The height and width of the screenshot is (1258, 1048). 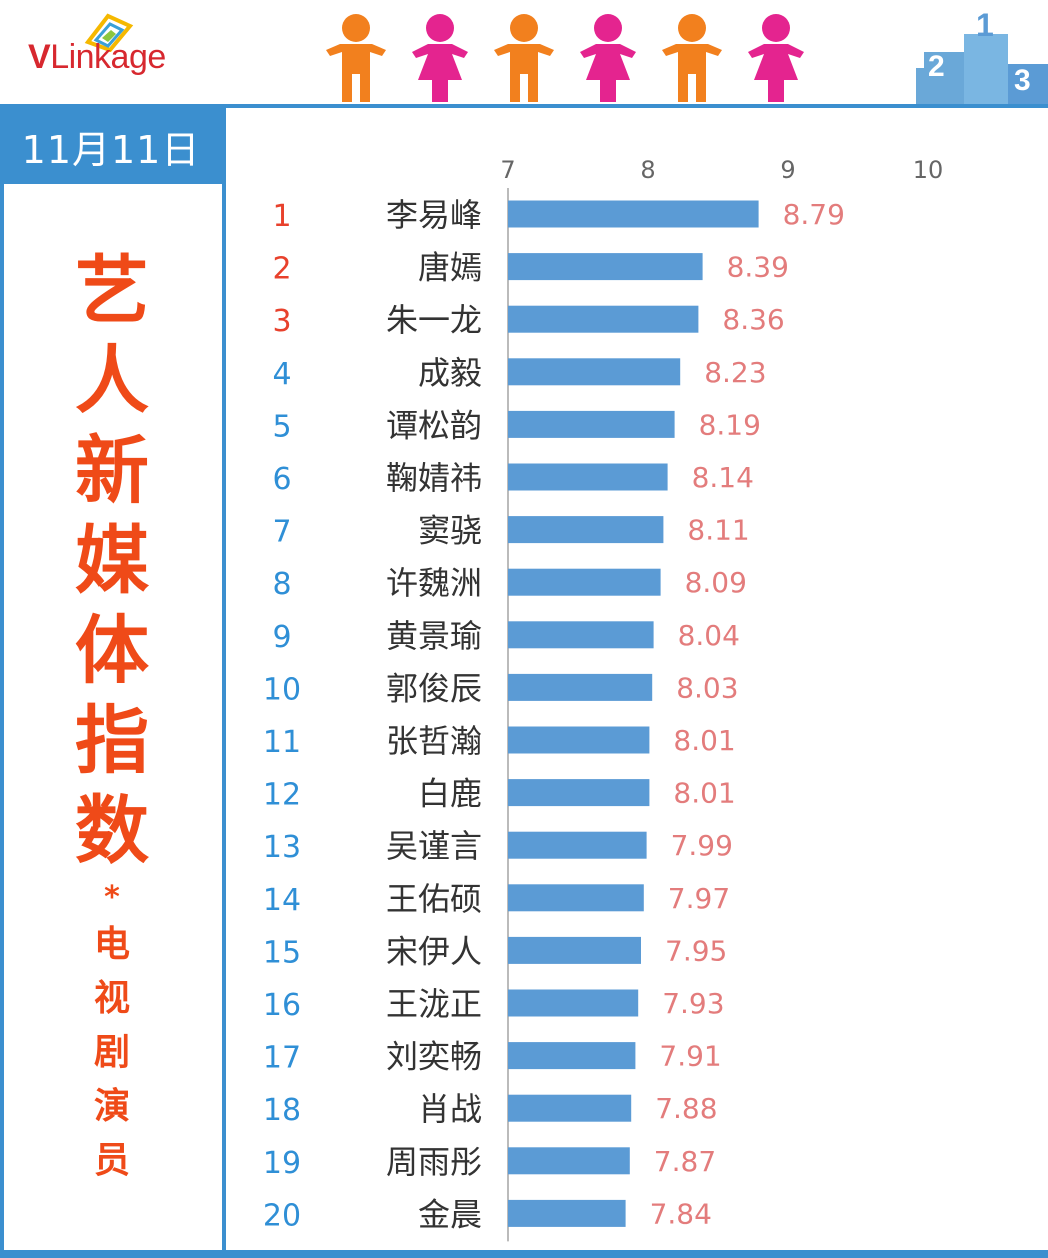 What do you see at coordinates (985, 25) in the screenshot?
I see `svg-text: 1` at bounding box center [985, 25].